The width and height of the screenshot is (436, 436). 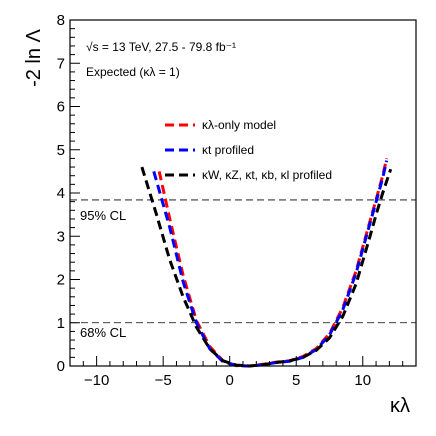 I want to click on y-tick-label-8: 8, so click(x=61, y=20).